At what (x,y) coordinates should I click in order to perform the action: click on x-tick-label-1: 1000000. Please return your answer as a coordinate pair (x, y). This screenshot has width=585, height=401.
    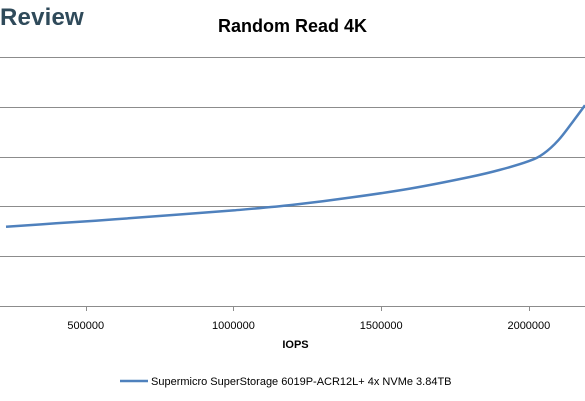
    Looking at the image, I should click on (233, 326).